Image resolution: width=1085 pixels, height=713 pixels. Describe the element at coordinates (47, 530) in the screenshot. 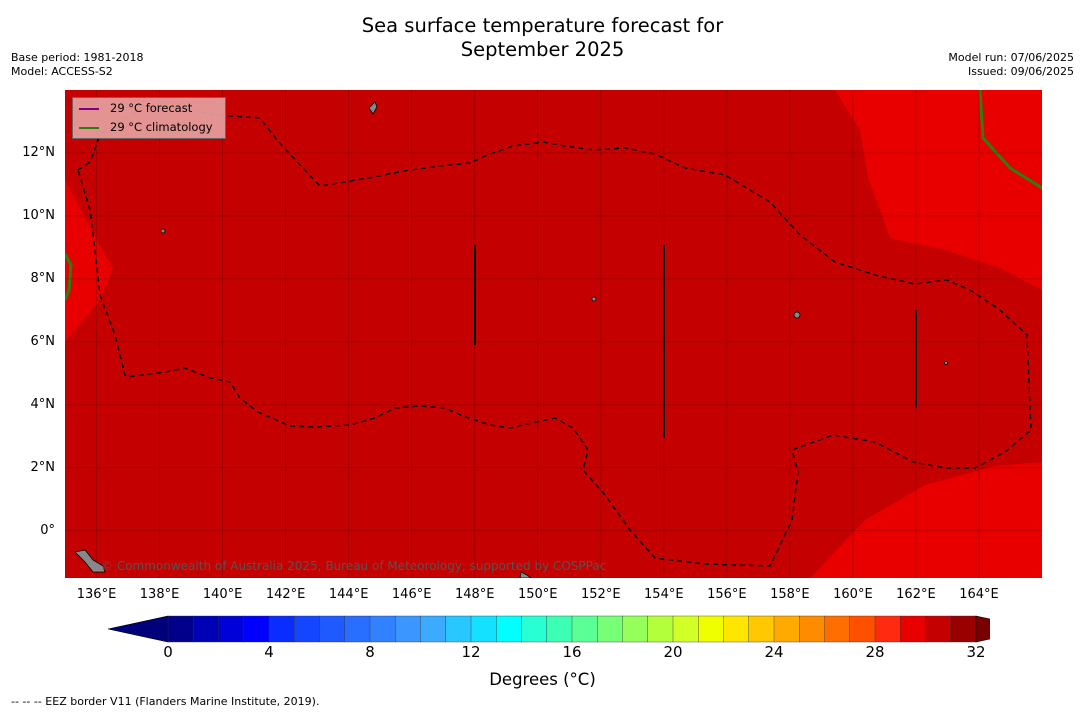

I see `lat-label: 0°` at that location.